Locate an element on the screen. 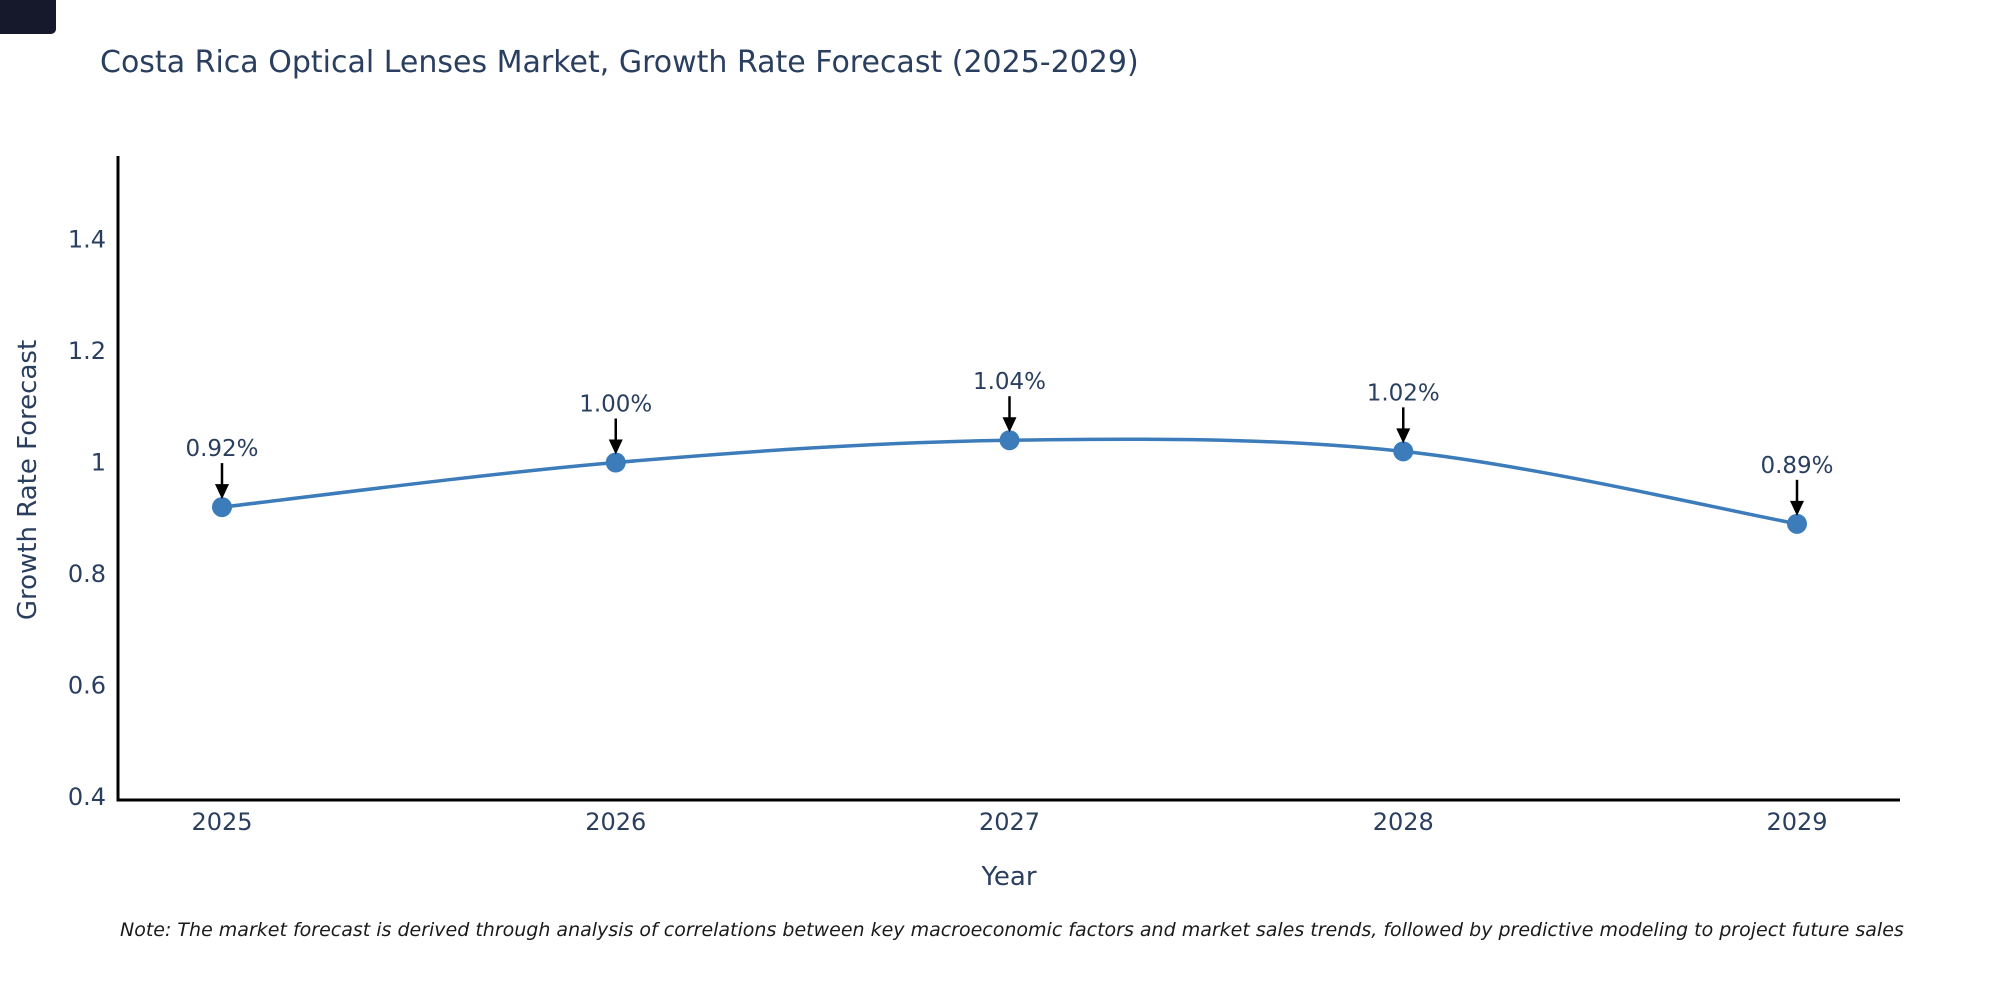  y-axis-title: Growth Rate Forecast is located at coordinates (28, 480).